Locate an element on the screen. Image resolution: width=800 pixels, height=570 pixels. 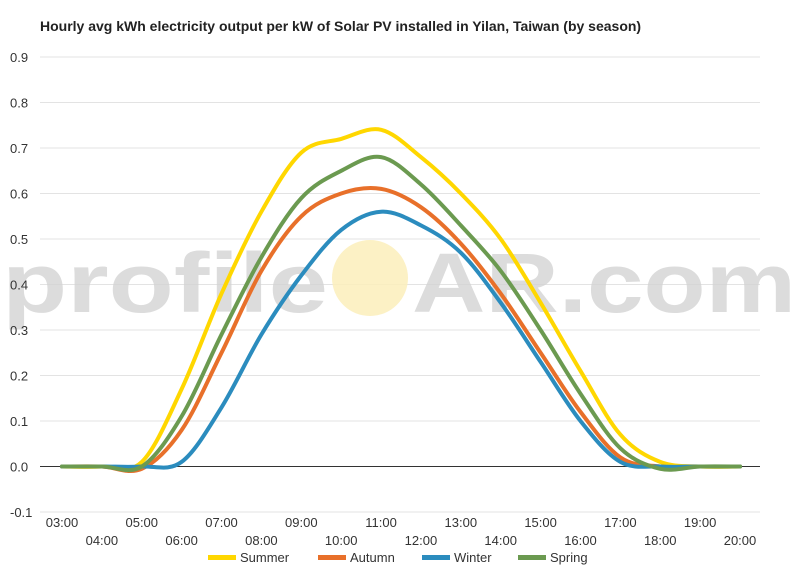
watermark-sun-icon is located at coordinates (370, 278).